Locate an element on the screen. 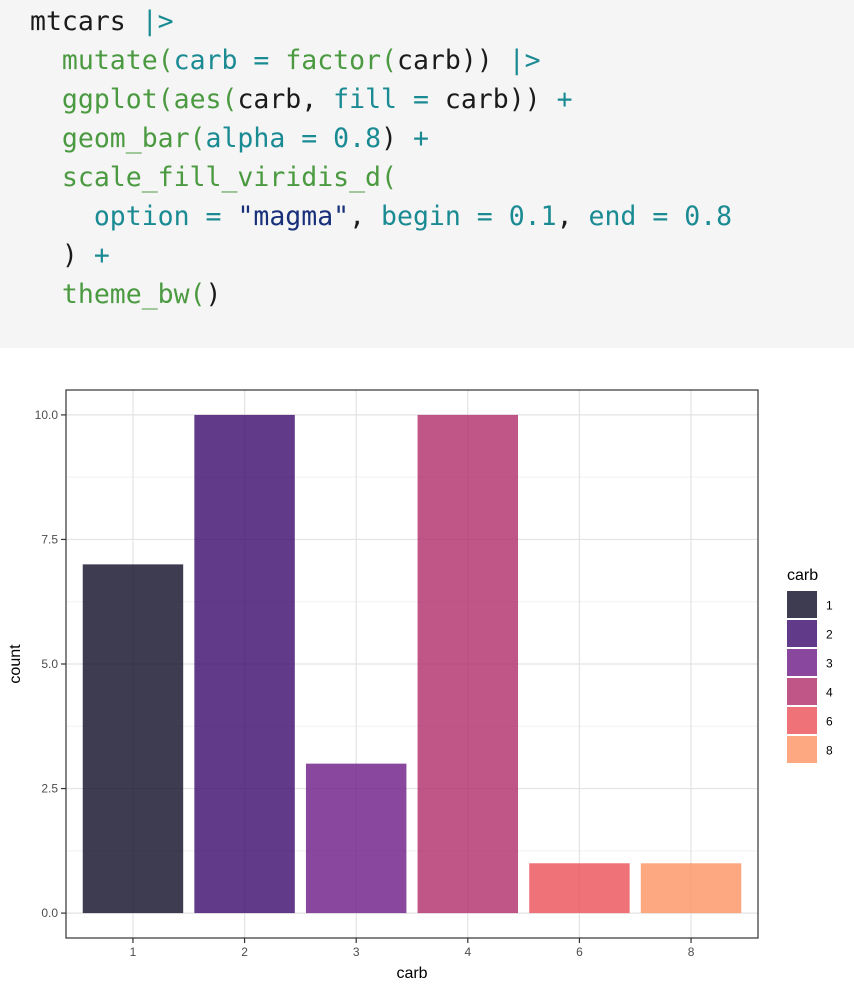 The height and width of the screenshot is (1000, 854). y-tick-label: 5.0 is located at coordinates (49, 664).